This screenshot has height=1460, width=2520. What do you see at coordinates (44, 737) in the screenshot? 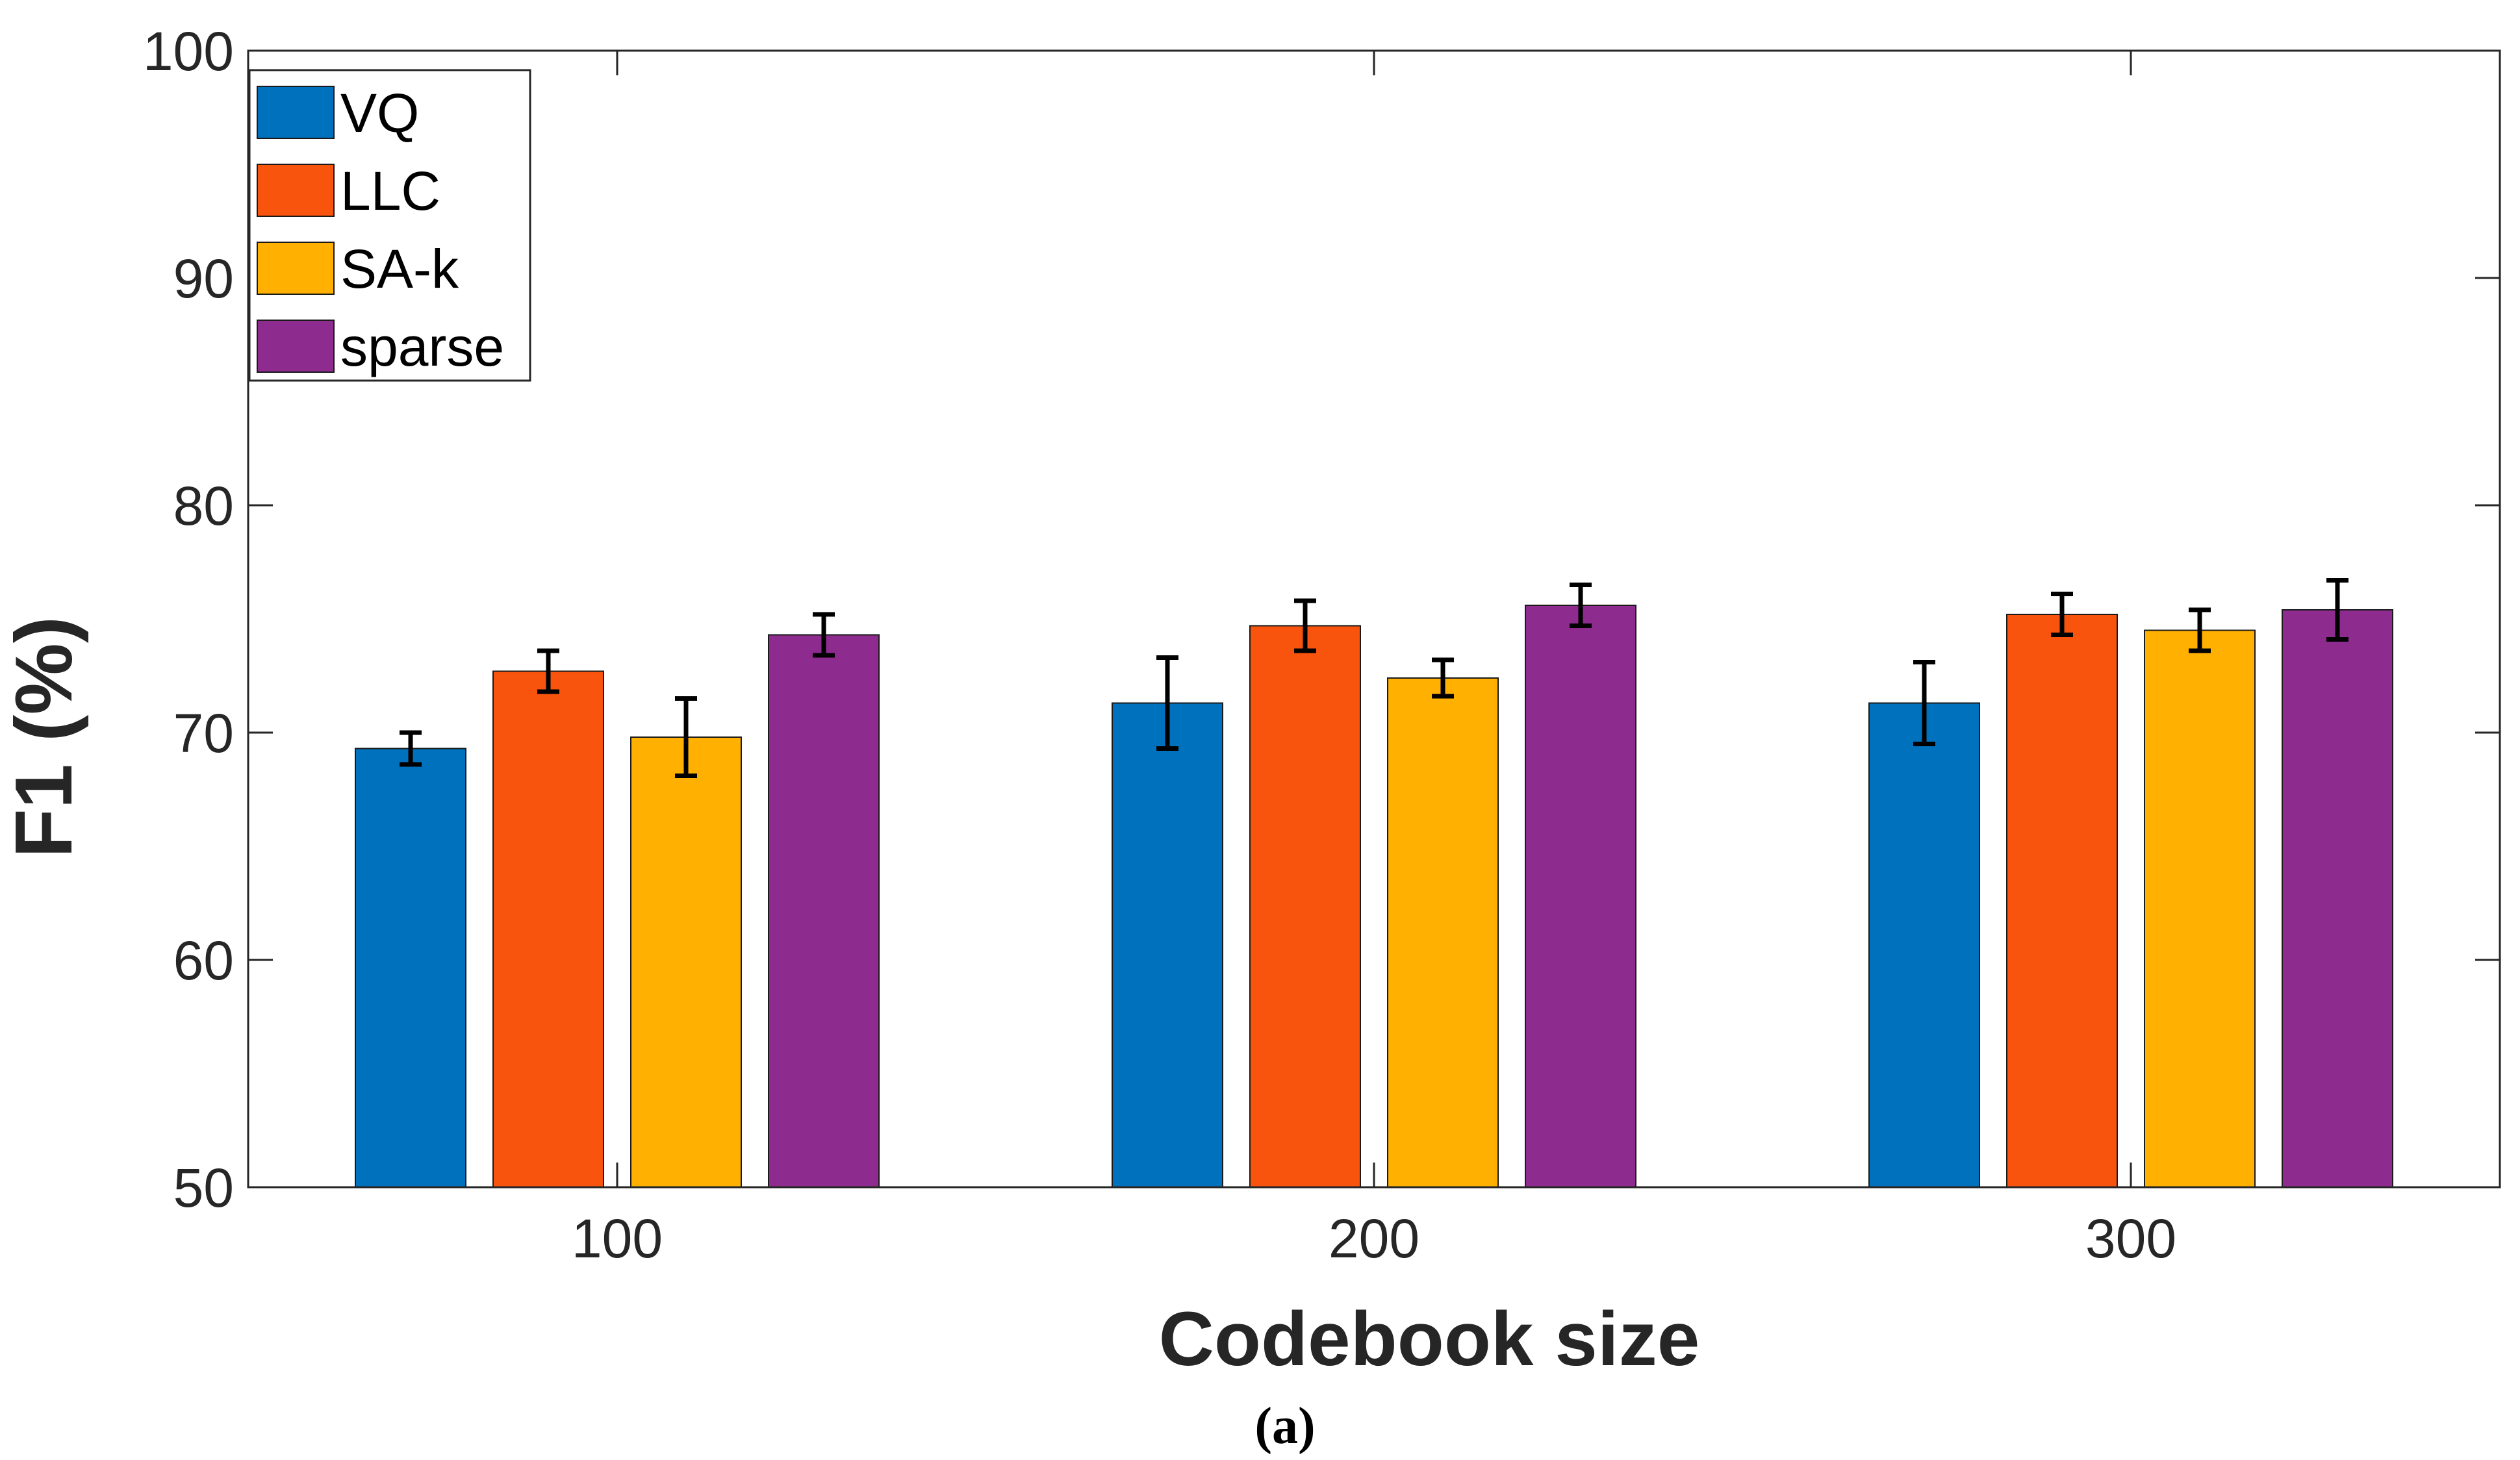
I see `y-axis-title: F1 (%)` at bounding box center [44, 737].